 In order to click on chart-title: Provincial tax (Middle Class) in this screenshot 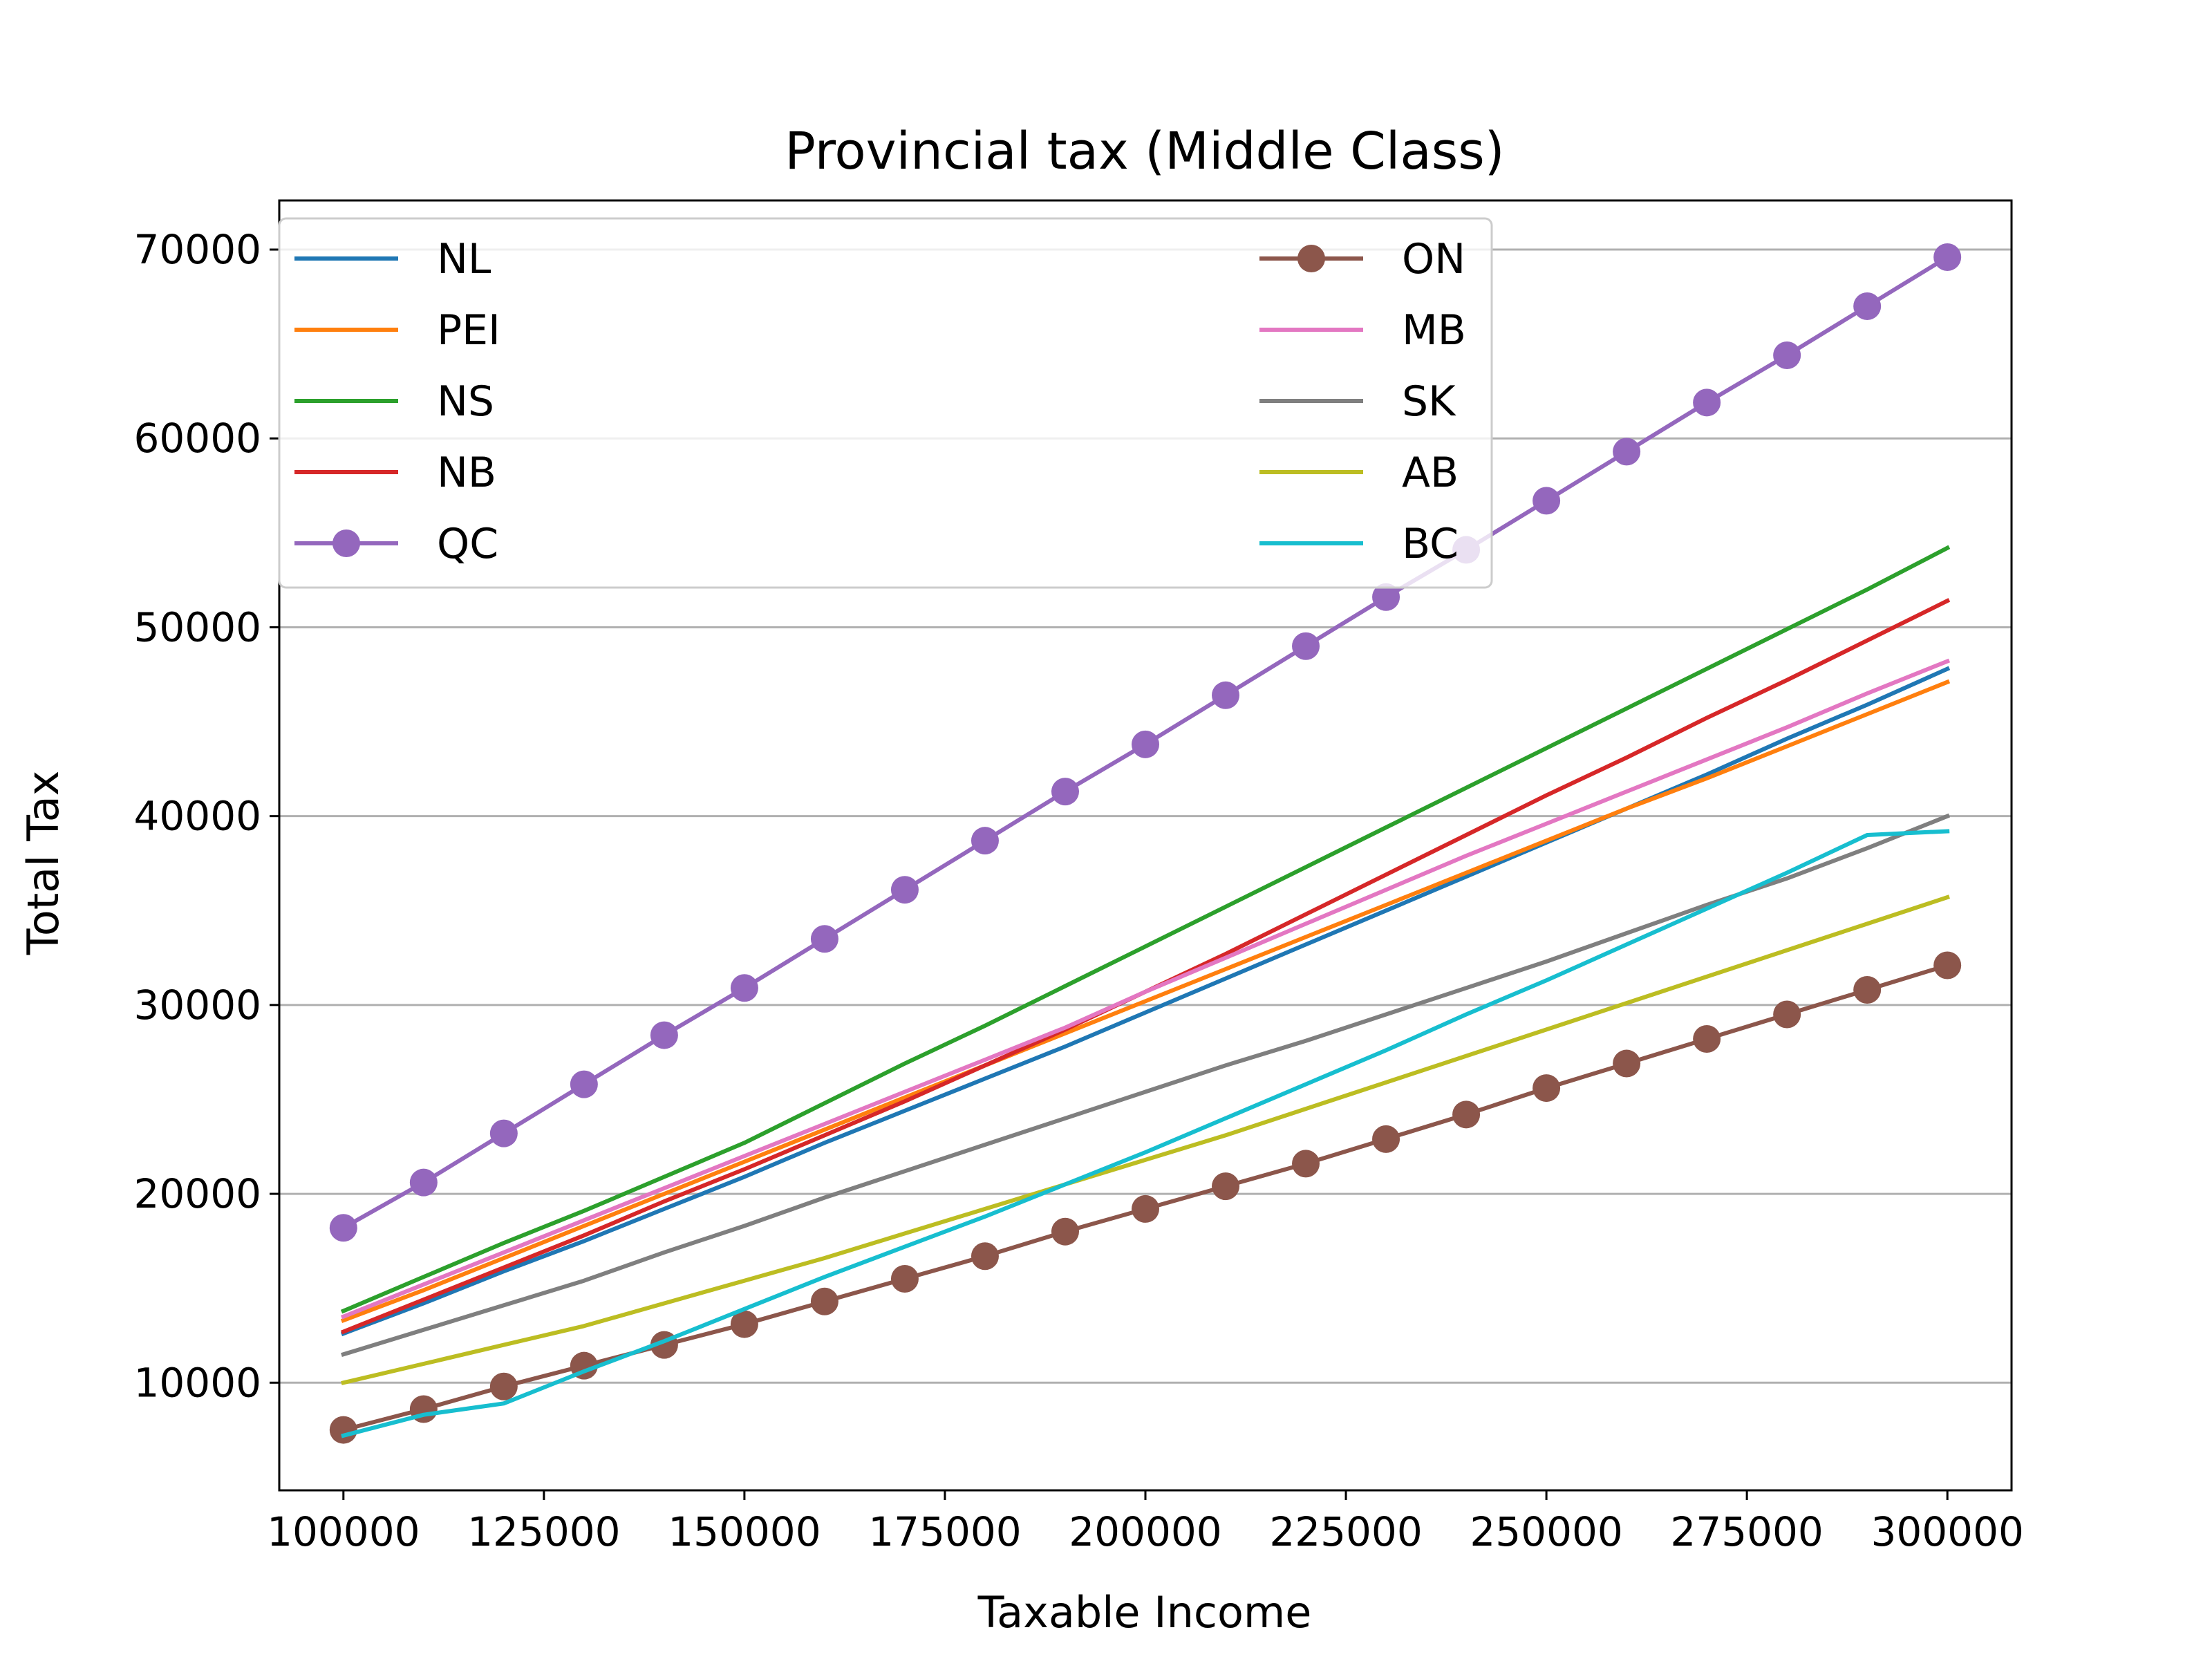, I will do `click(1145, 151)`.